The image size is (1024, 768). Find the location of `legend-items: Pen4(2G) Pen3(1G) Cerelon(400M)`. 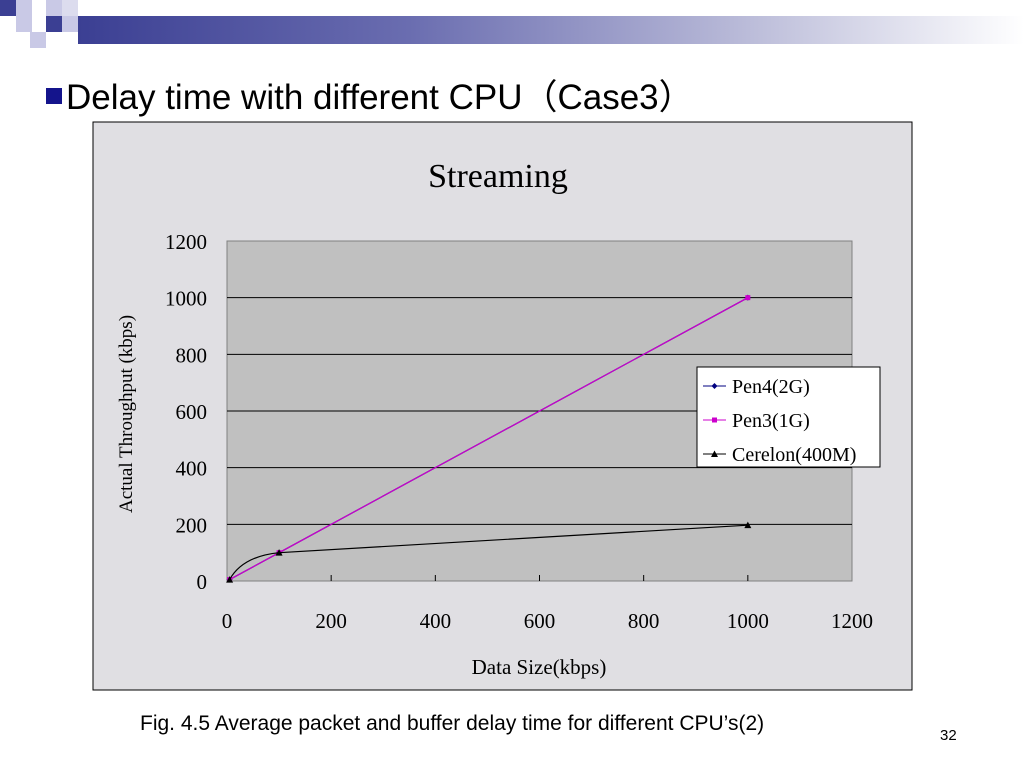

legend-items: Pen4(2G) Pen3(1G) Cerelon(400M) is located at coordinates (779, 421).